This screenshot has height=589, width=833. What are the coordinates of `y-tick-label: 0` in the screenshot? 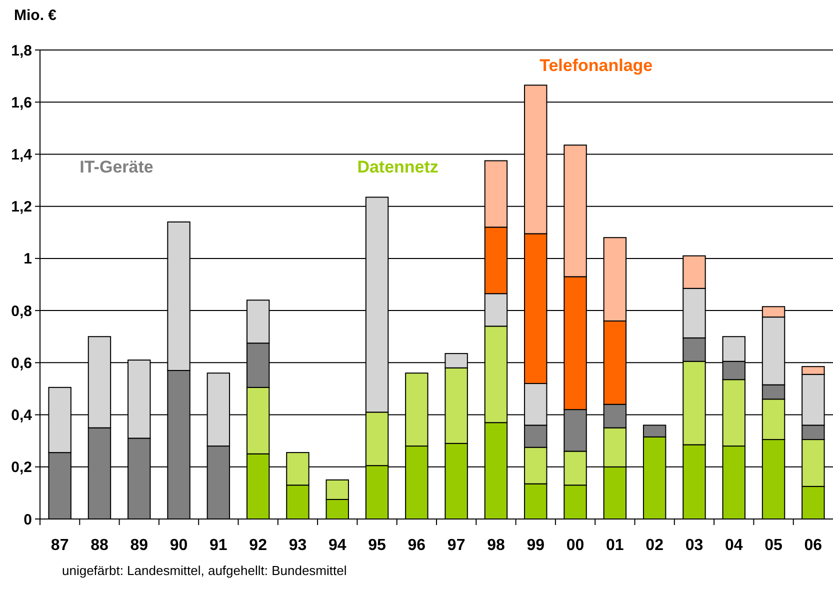 It's located at (28, 519).